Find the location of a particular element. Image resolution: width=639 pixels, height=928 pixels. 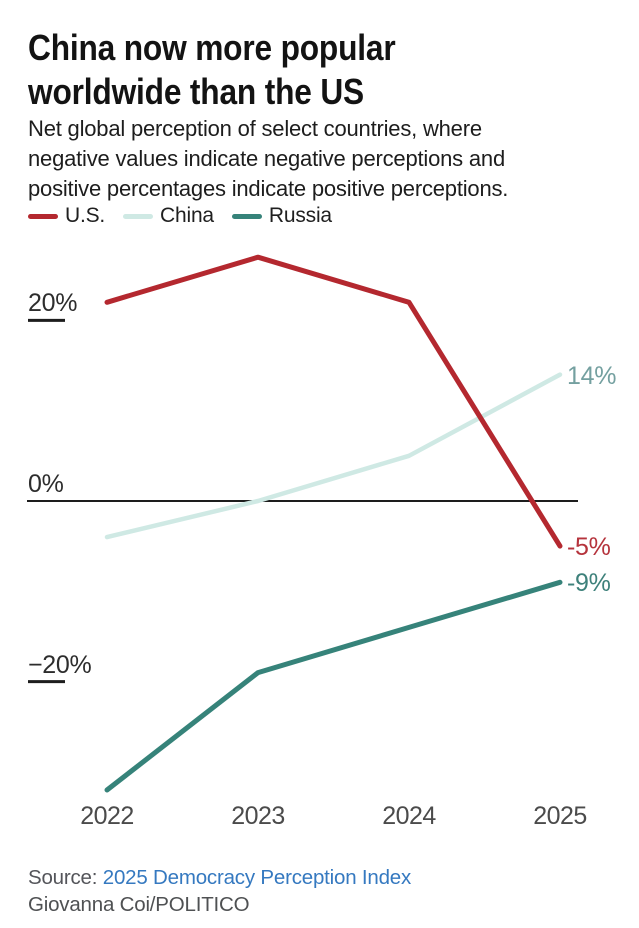

source-line: Source: 2025 Democracy Perception Index is located at coordinates (219, 877).